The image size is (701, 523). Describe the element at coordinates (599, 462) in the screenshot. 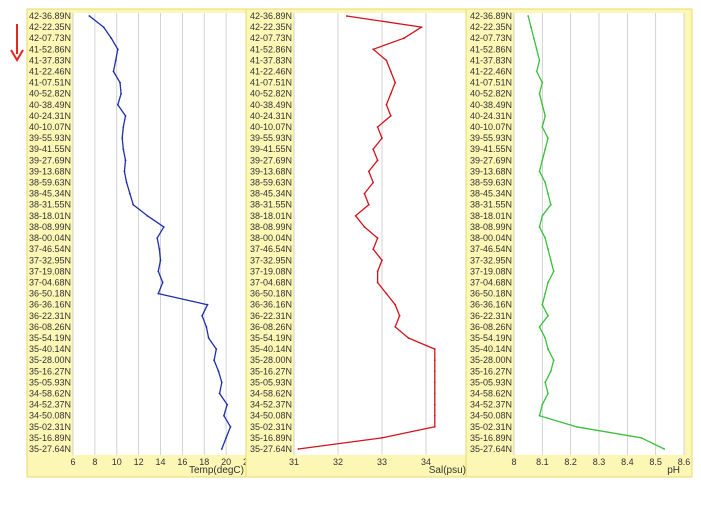

I see `x-tick-label: 8.3` at that location.